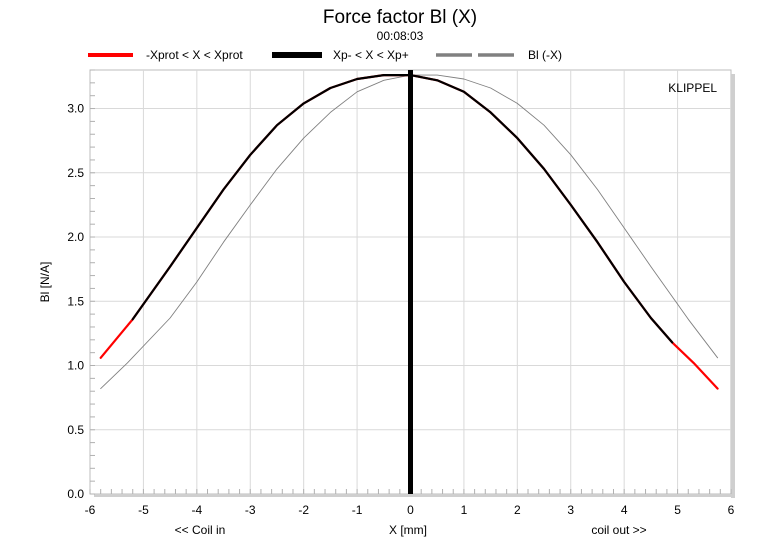  What do you see at coordinates (517, 510) in the screenshot?
I see `x-tick-label: 2` at bounding box center [517, 510].